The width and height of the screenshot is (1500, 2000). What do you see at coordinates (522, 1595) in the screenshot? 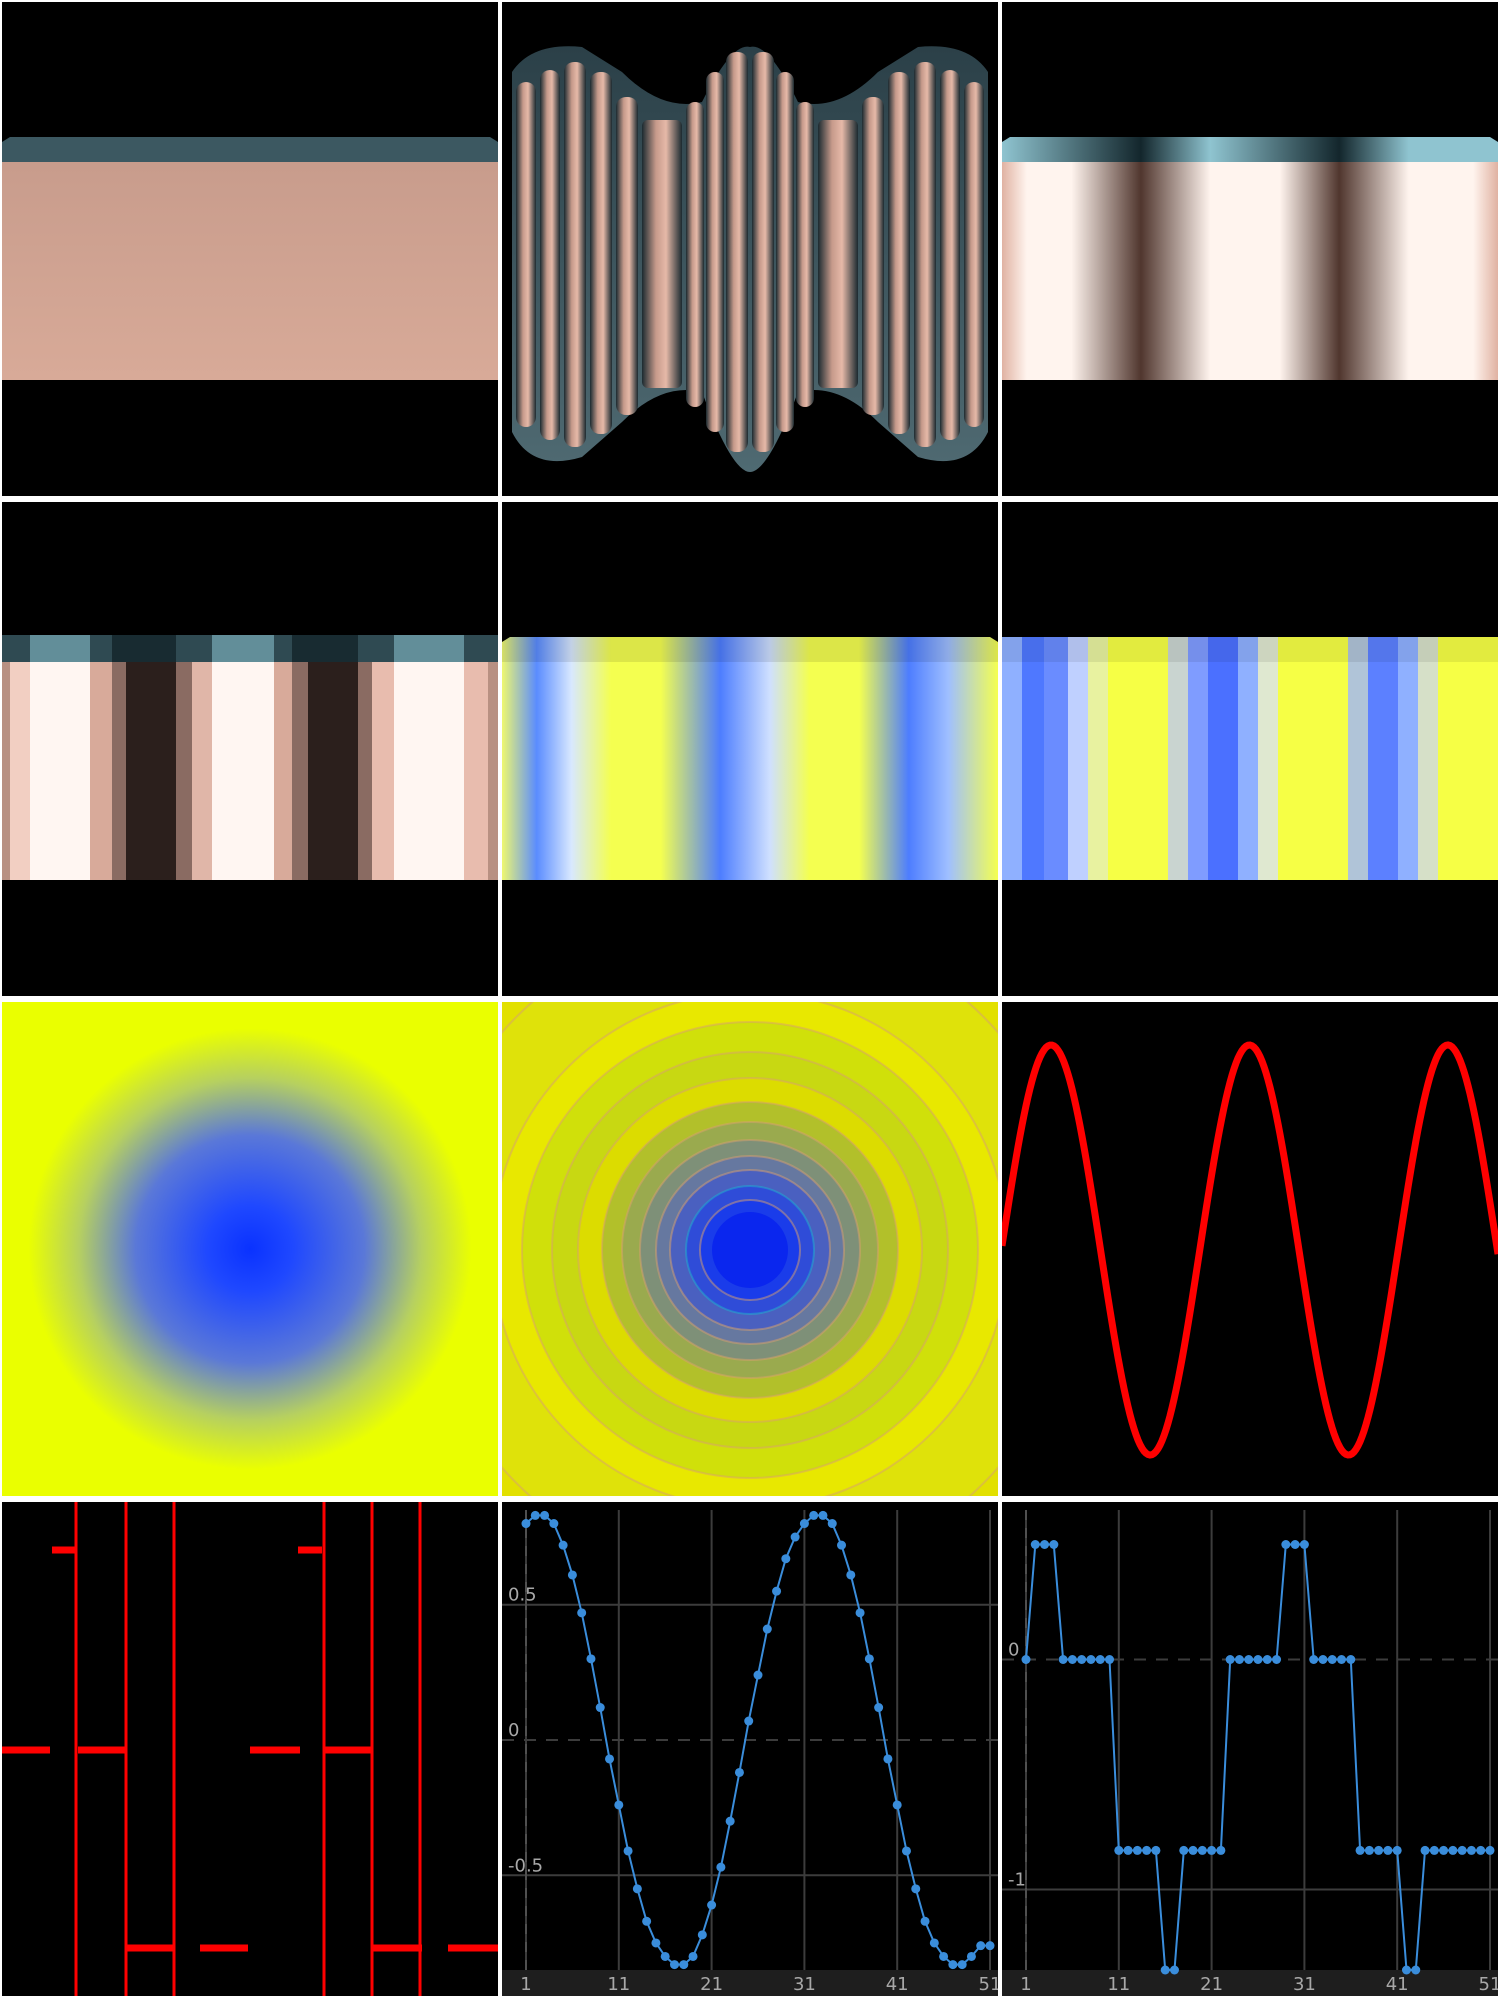
I see `y-tick-label: 0.5` at bounding box center [522, 1595].